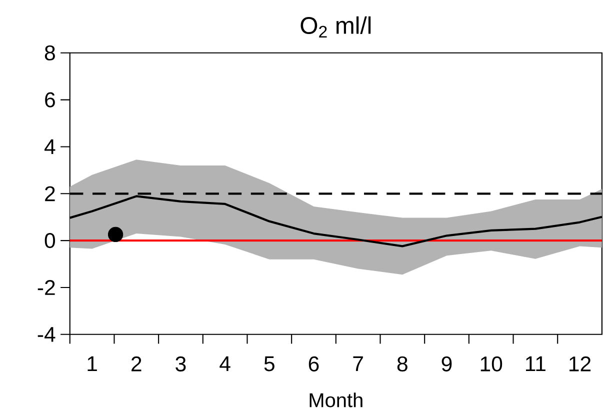 The image size is (603, 417). I want to click on x-tick-label: 4, so click(225, 363).